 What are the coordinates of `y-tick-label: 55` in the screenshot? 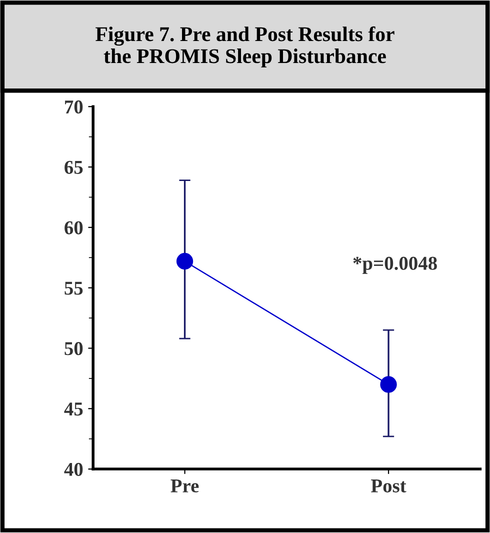 It's located at (73, 288).